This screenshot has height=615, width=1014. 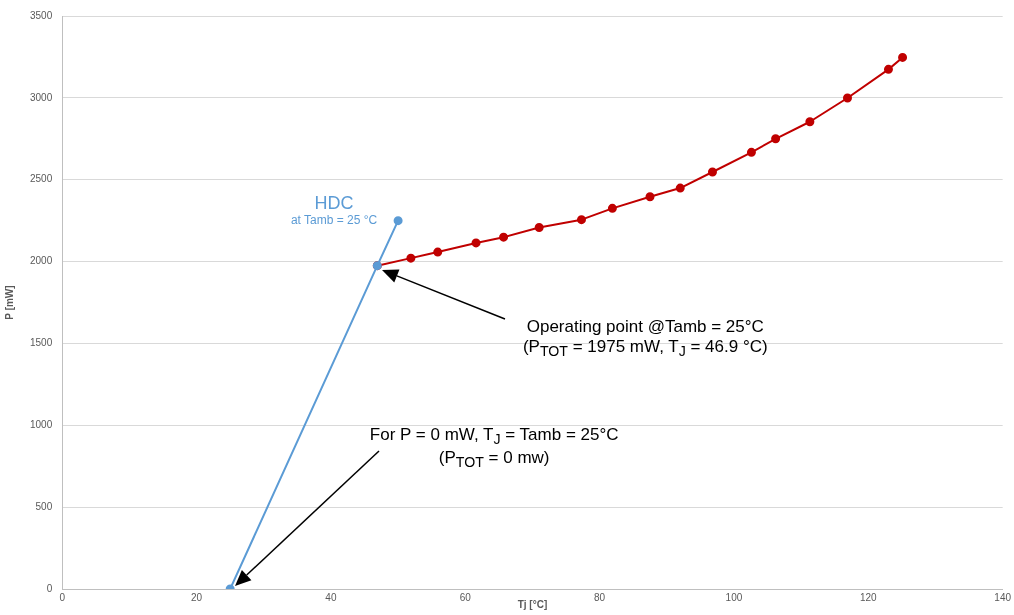 I want to click on y-tick-label: 2500, so click(x=41, y=179).